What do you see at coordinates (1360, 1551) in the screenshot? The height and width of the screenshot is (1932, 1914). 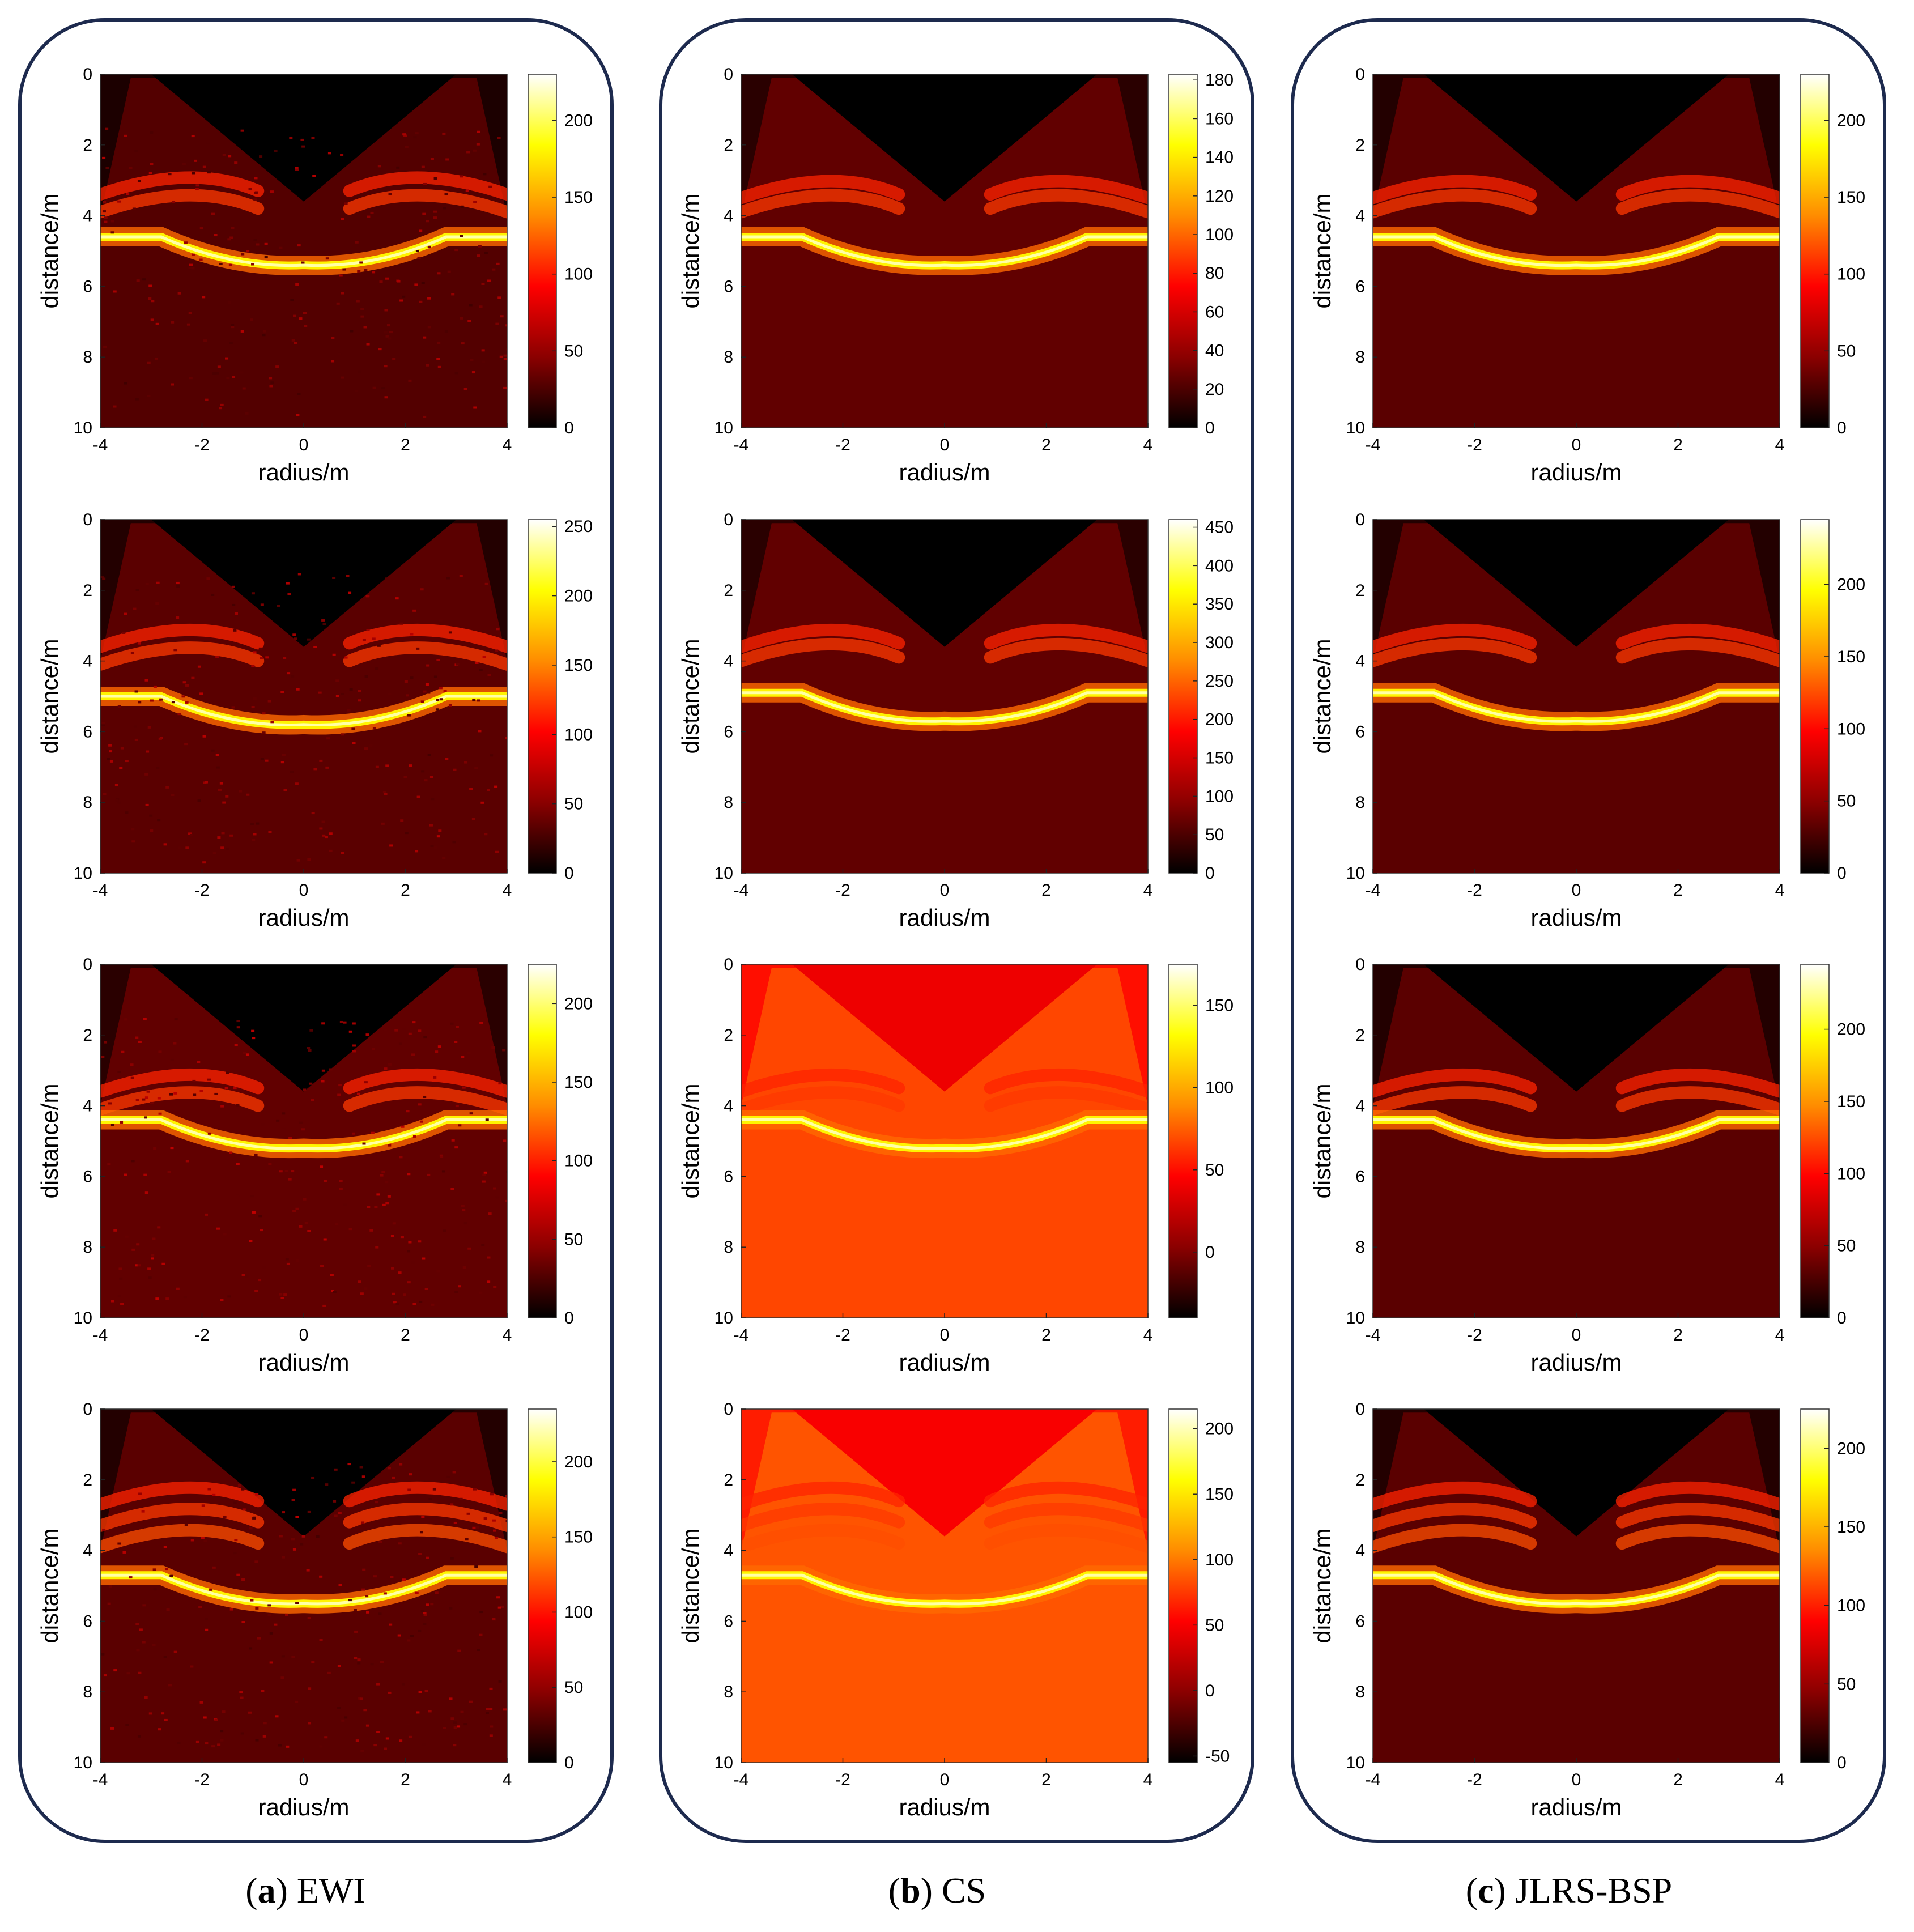 I see `y-tick-label: 4` at bounding box center [1360, 1551].